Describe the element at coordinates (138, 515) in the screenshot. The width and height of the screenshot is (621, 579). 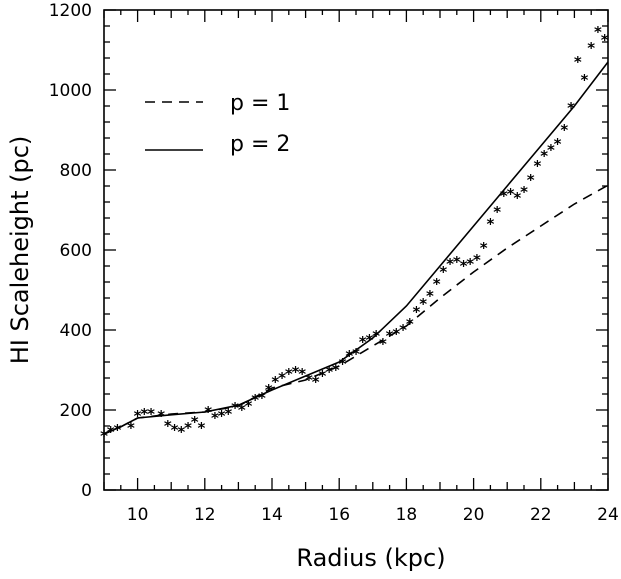
I see `x-tick-label: 10` at that location.